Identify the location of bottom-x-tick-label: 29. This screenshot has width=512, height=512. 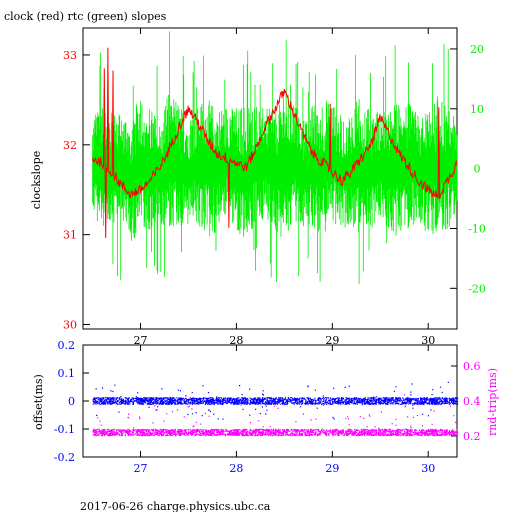
(332, 468).